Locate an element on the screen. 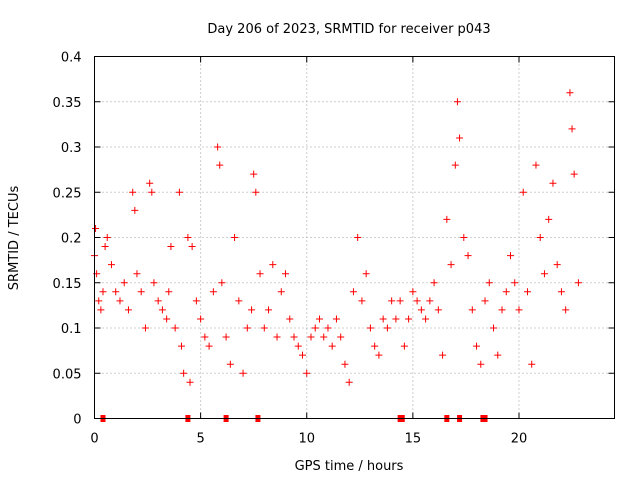 The height and width of the screenshot is (480, 640). x-tick-label: 15 is located at coordinates (413, 439).